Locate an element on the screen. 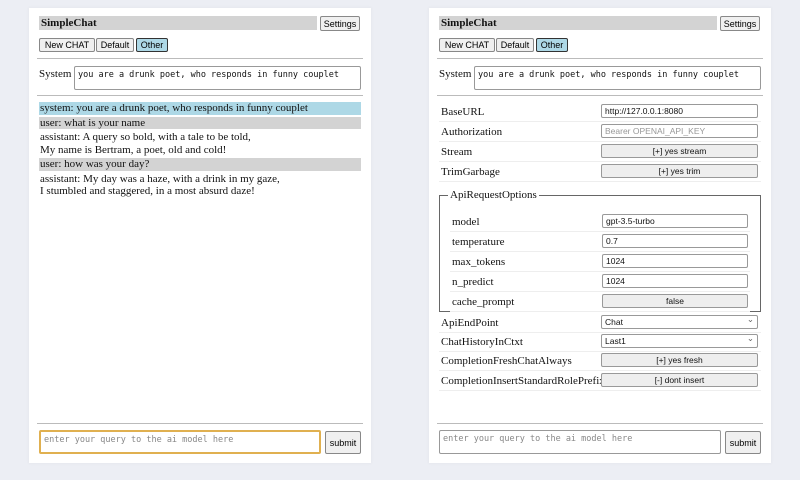  setting-label: TrimGarbage is located at coordinates (470, 172).